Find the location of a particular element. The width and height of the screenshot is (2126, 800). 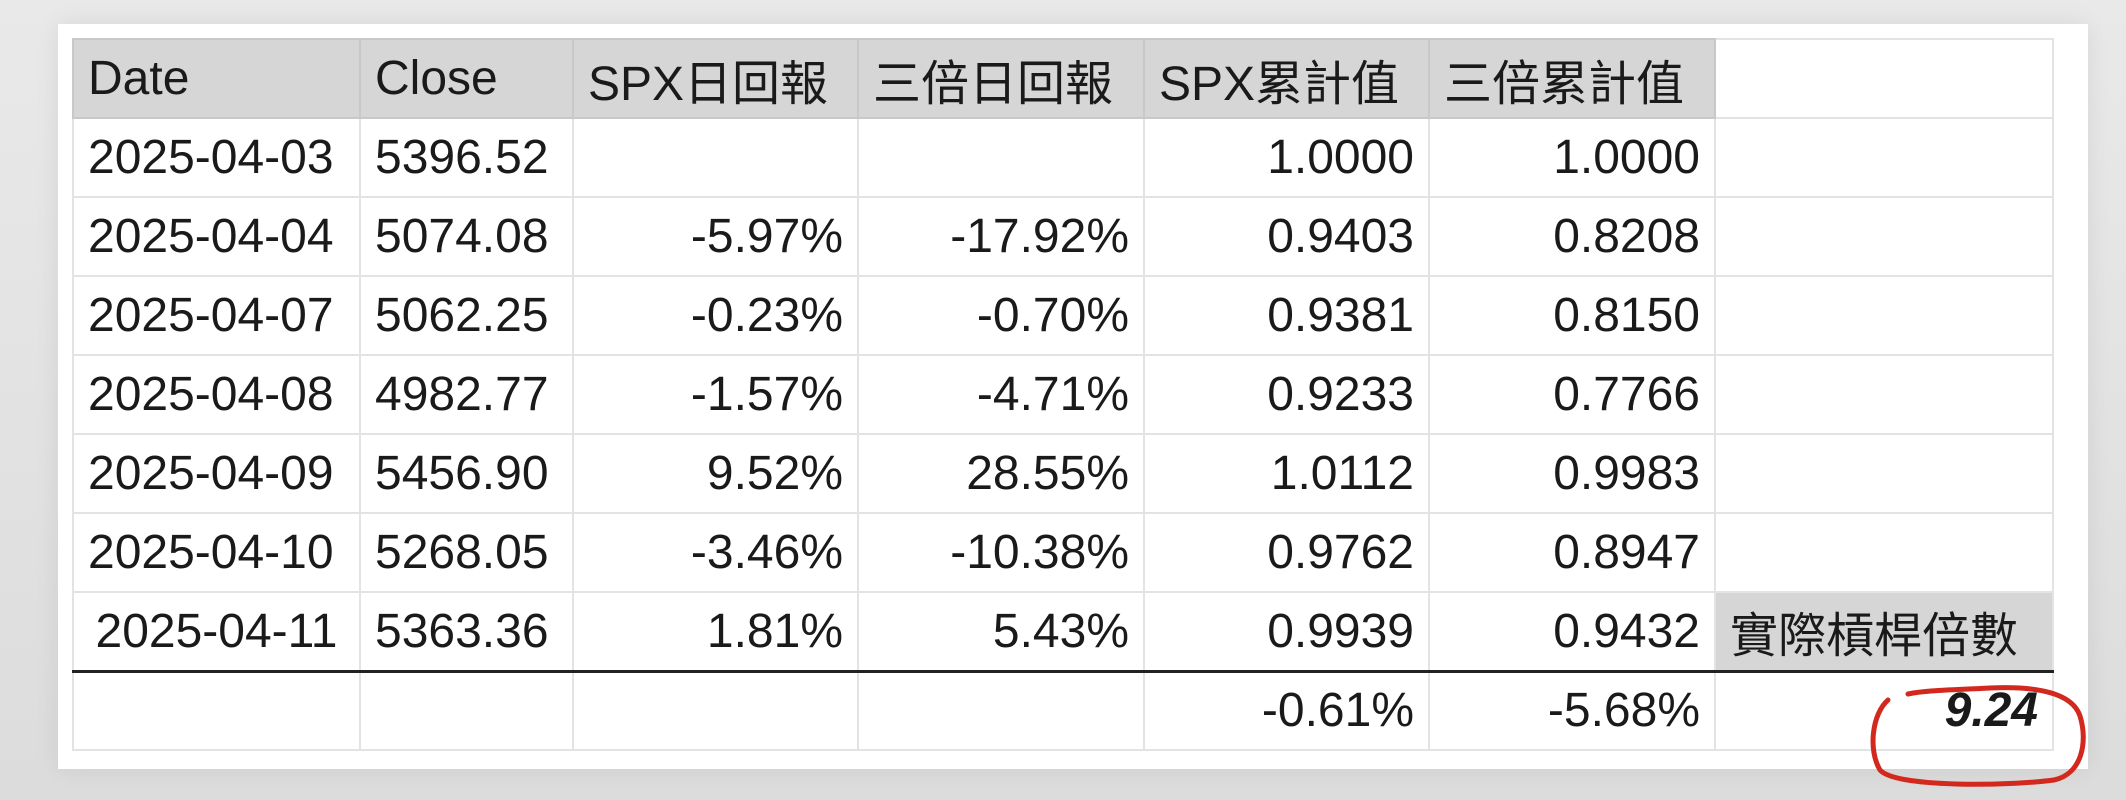

cell-spx-cumulative: 0.9762 is located at coordinates (1286, 552).